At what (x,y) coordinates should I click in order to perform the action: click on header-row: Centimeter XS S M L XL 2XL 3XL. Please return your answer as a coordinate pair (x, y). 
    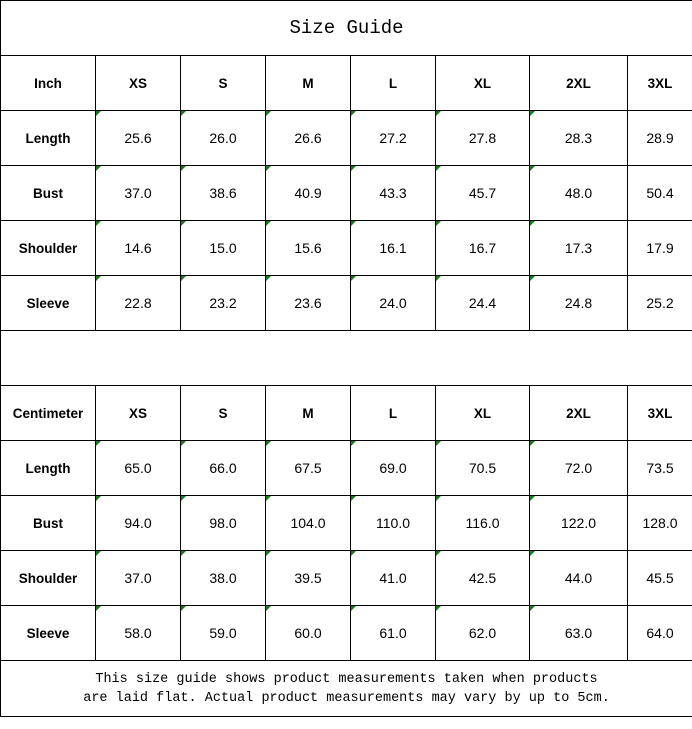
    Looking at the image, I should click on (346, 413).